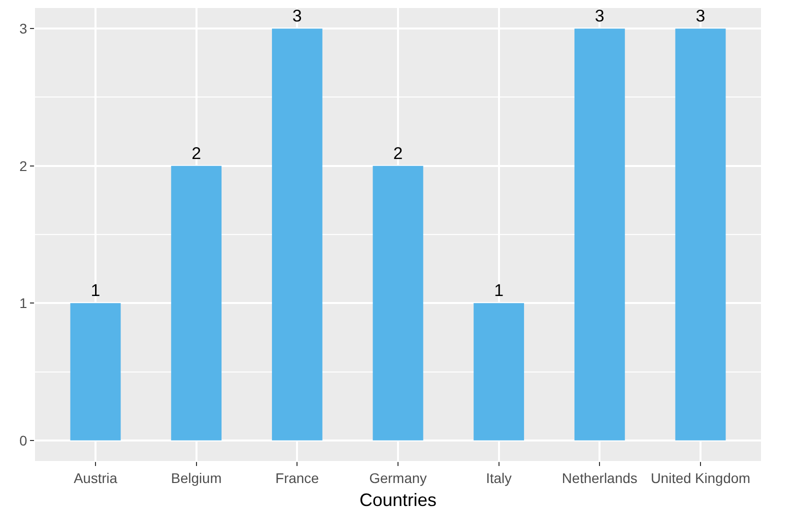  What do you see at coordinates (297, 478) in the screenshot?
I see `x-tick-label: France` at bounding box center [297, 478].